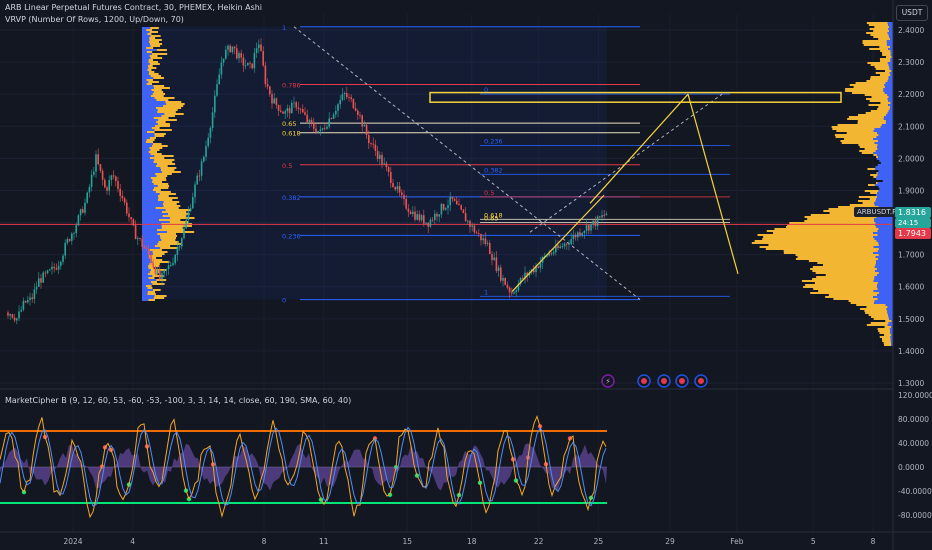  Describe the element at coordinates (654, 381) in the screenshot. I see `event-icons: ⚡` at that location.